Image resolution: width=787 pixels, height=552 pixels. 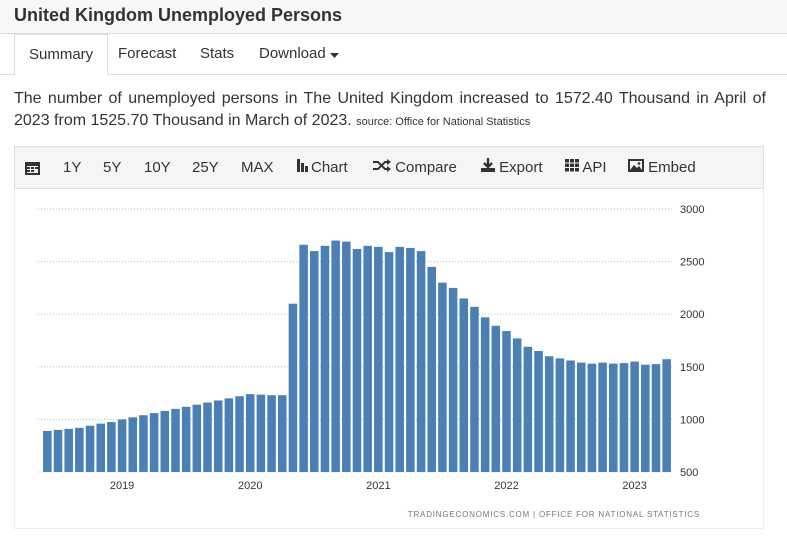 I want to click on range-button: 5Y, so click(x=112, y=167).